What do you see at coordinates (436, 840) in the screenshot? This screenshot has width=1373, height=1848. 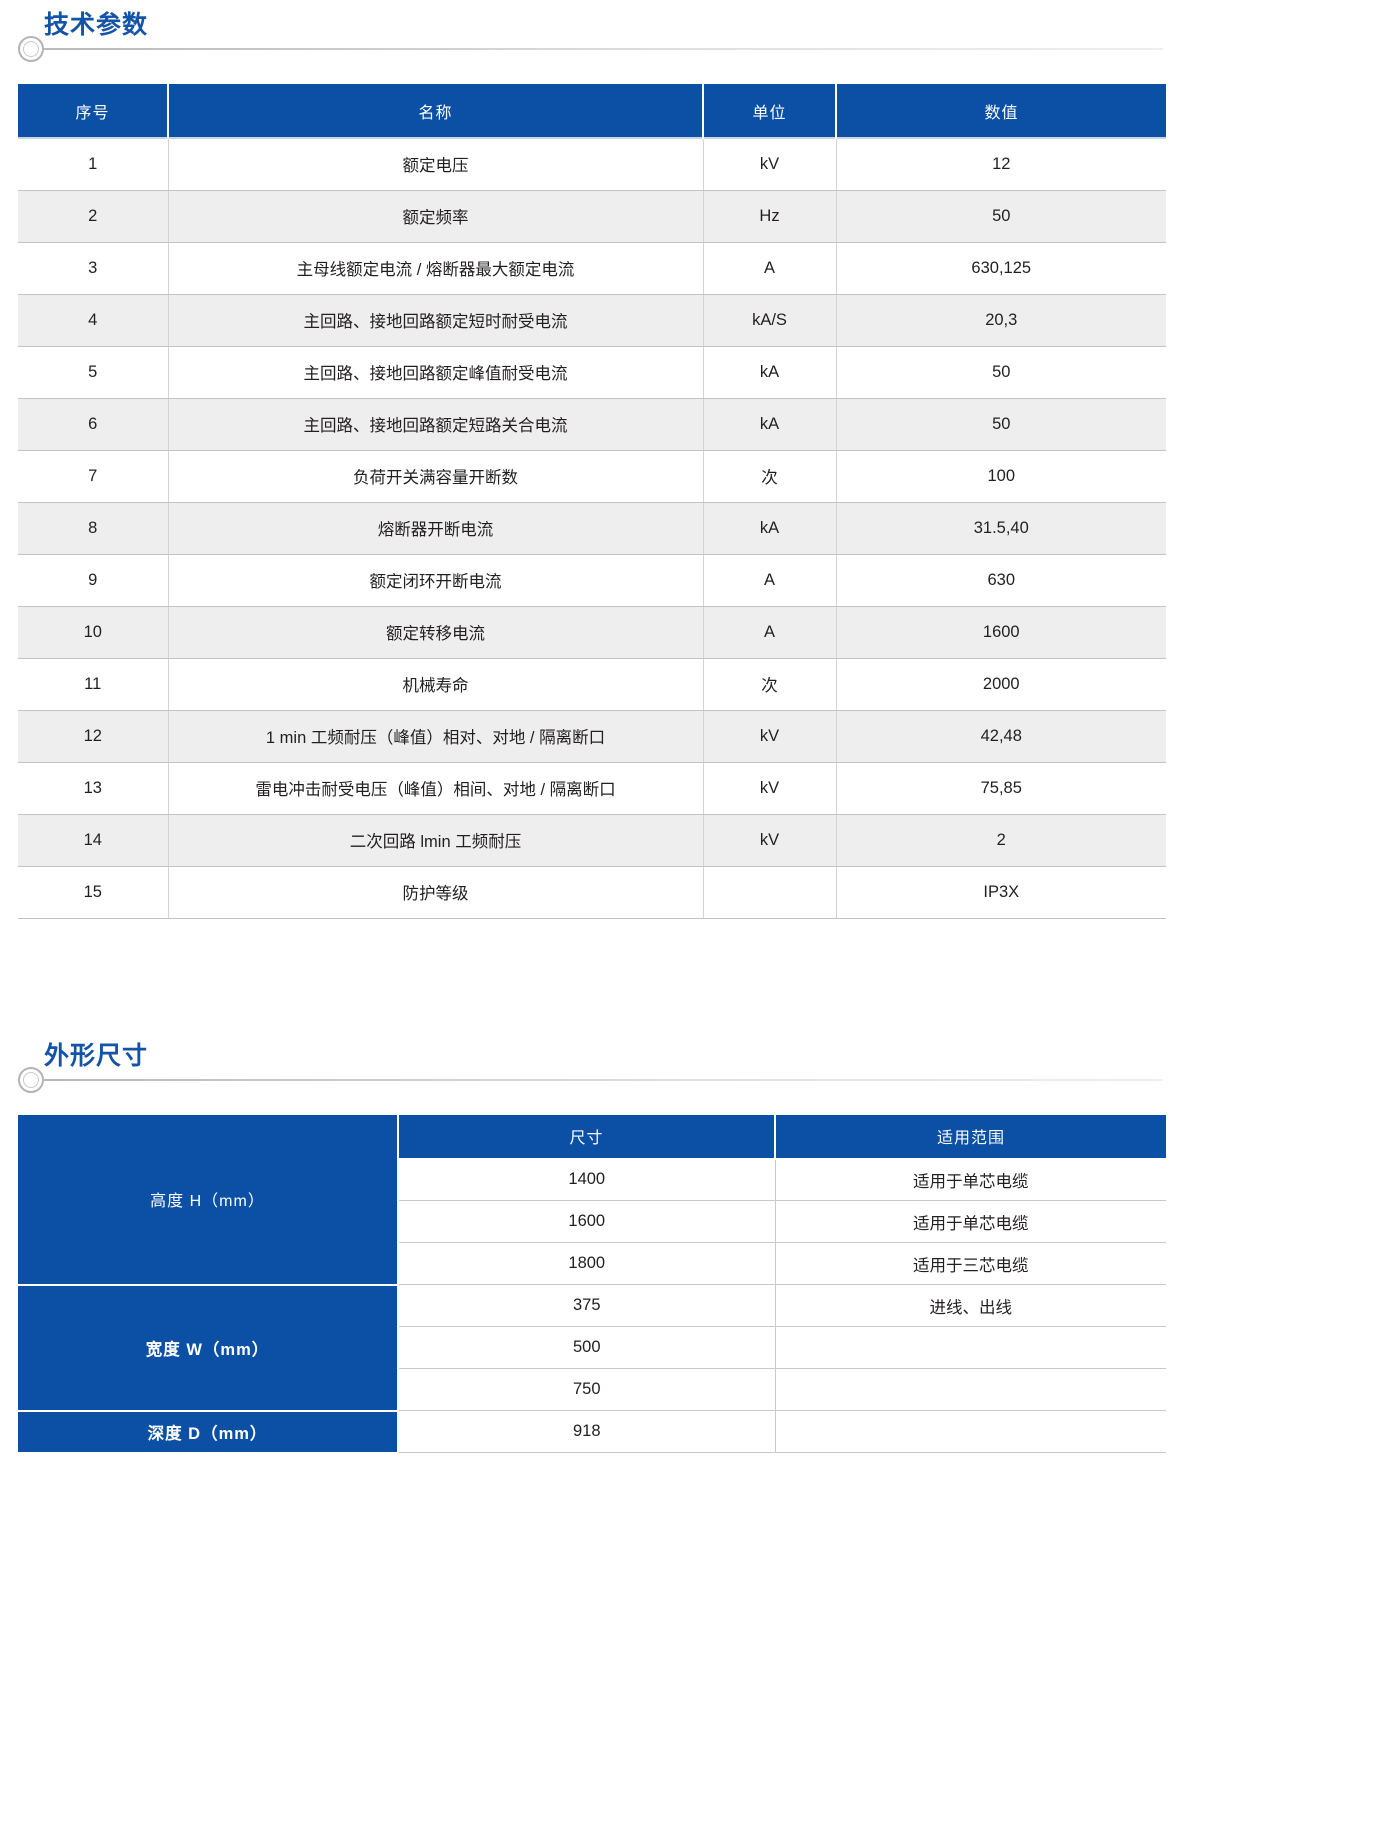 I see `spec-cell-name: 二次回路 lmin 工频耐压` at bounding box center [436, 840].